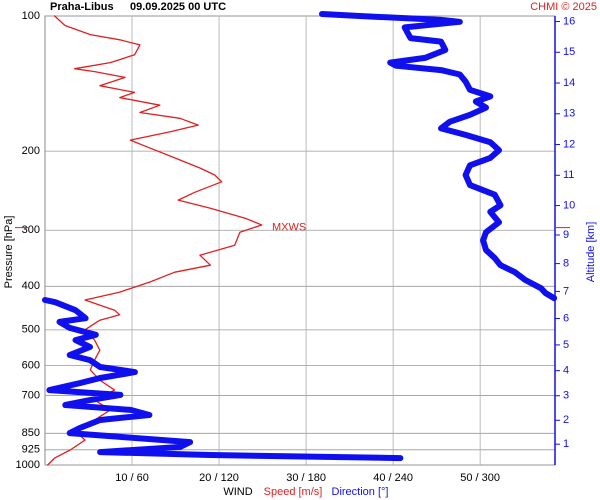  Describe the element at coordinates (31, 151) in the screenshot. I see `y-tick-label: 200` at that location.